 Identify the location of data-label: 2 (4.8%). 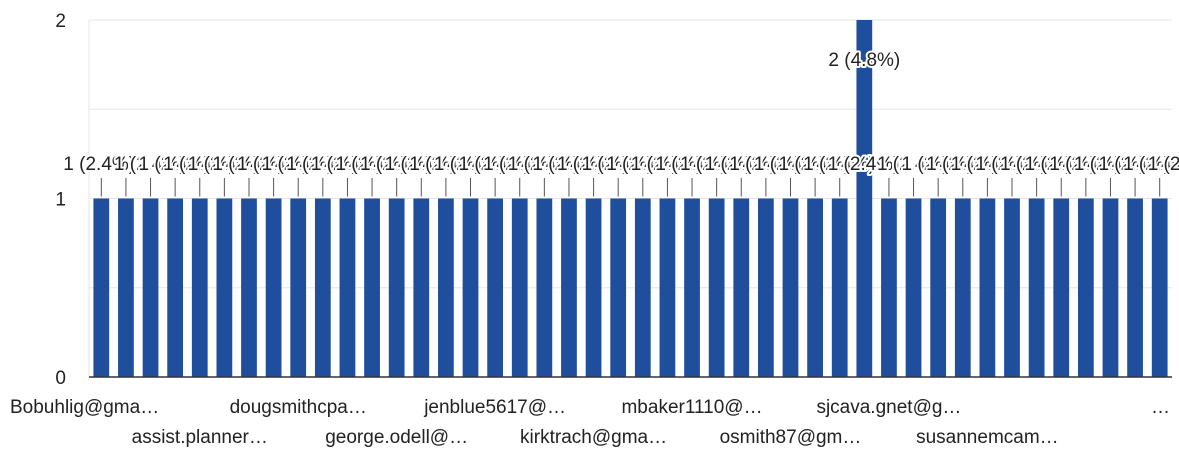
(864, 60).